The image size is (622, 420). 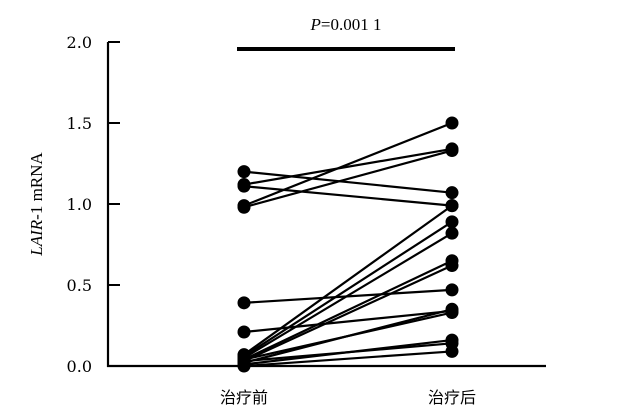 What do you see at coordinates (244, 397) in the screenshot?
I see `x-category-label-0: 治疗前` at bounding box center [244, 397].